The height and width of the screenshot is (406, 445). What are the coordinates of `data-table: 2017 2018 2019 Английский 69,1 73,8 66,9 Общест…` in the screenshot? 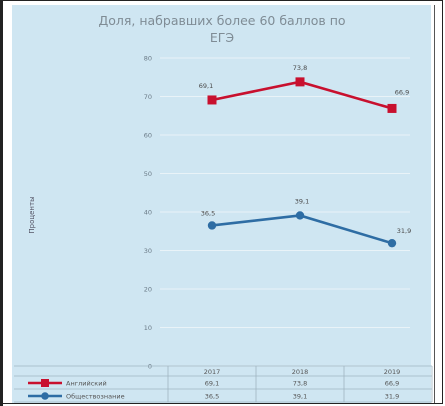 It's located at (223, 384).